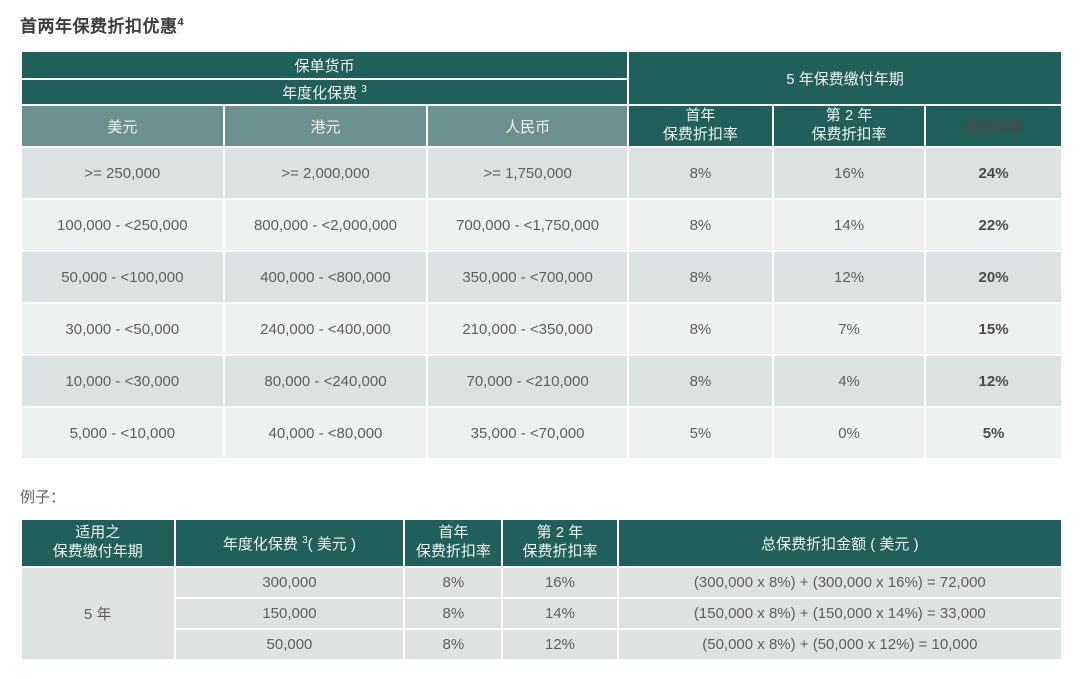 This screenshot has width=1080, height=679. What do you see at coordinates (325, 225) in the screenshot?
I see `cell-hkd-range: 800,000 - <2,000,000` at bounding box center [325, 225].